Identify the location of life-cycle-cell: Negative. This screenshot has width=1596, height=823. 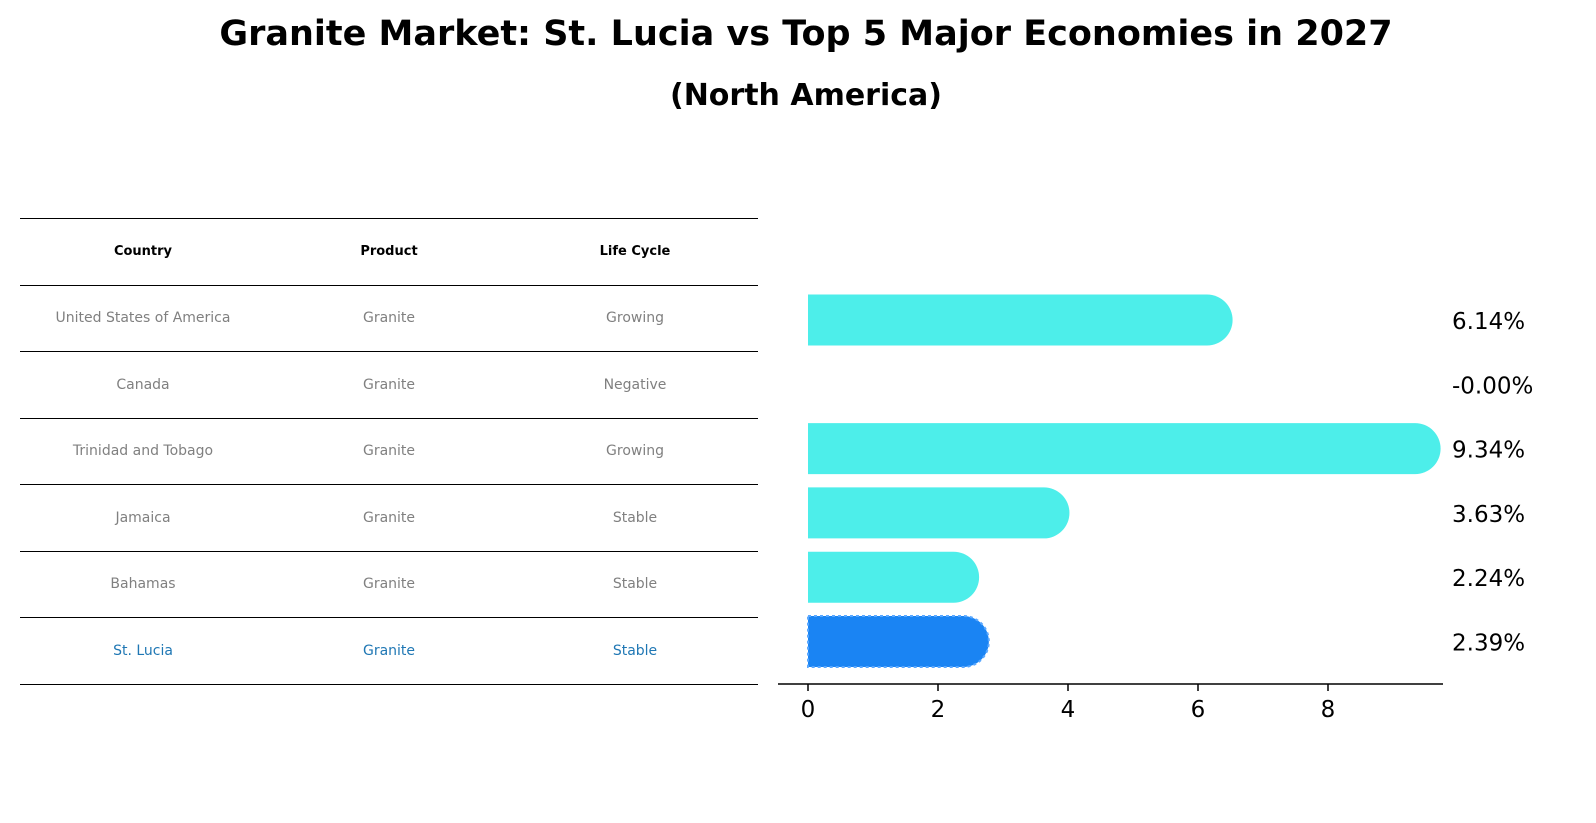
(635, 384).